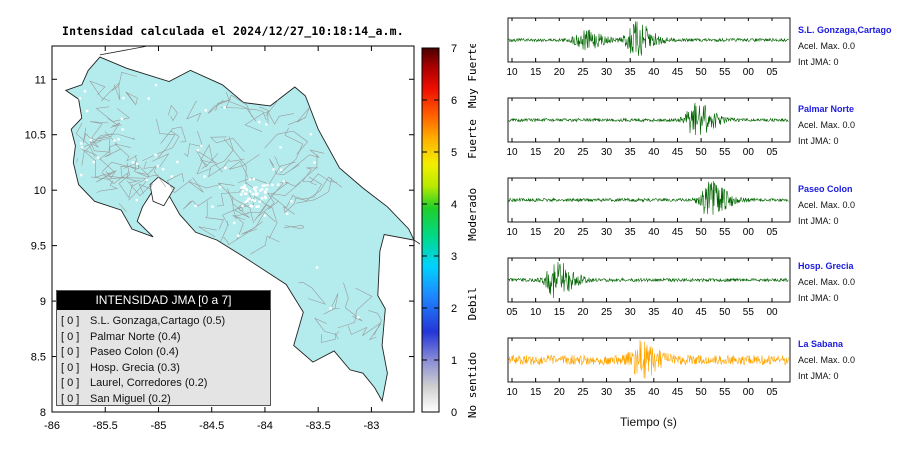 This screenshot has width=910, height=460. Describe the element at coordinates (454, 413) in the screenshot. I see `colorbar-tick-label: 0` at that location.